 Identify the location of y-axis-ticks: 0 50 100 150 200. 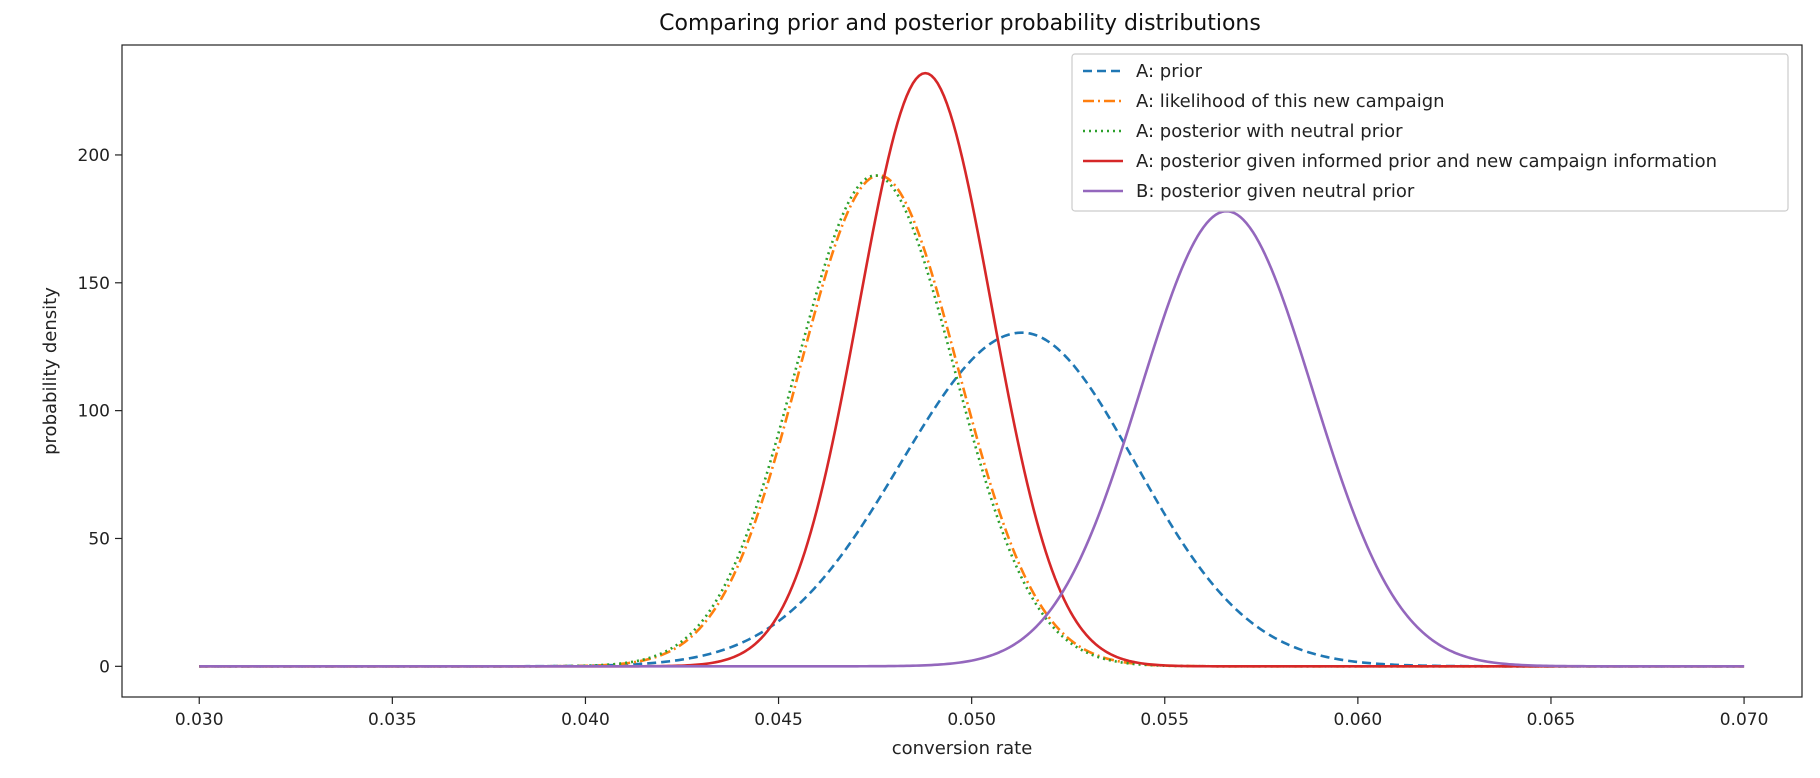
(100, 411).